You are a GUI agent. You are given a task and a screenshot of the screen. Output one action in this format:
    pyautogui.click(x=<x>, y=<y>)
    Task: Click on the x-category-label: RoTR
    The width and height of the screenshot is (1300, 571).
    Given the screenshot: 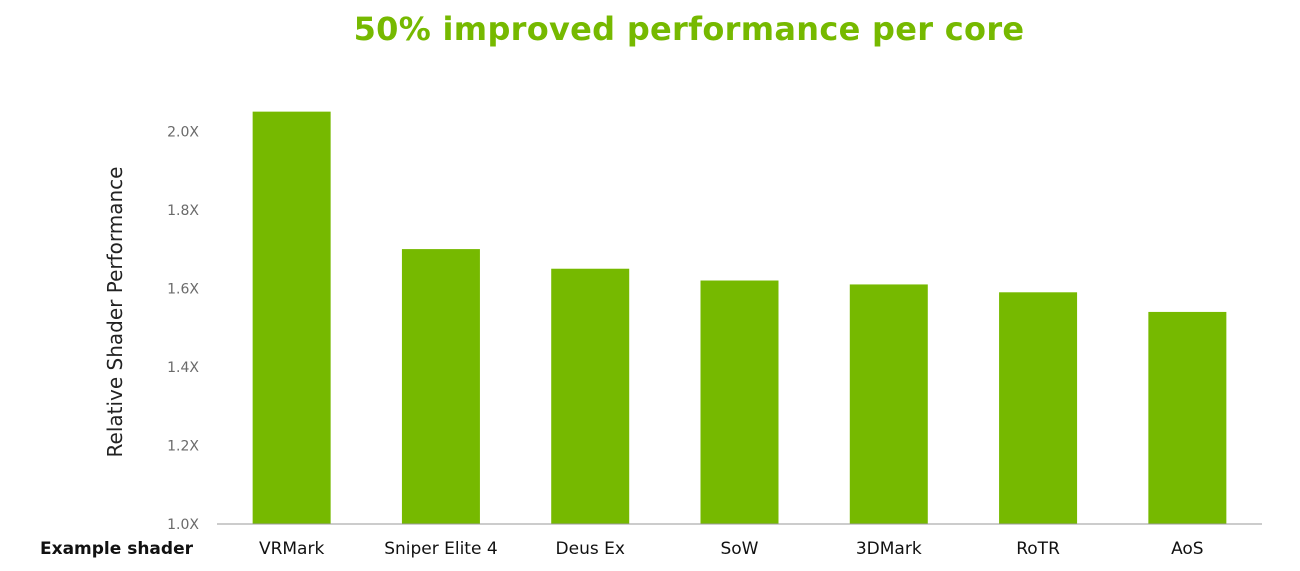 What is the action you would take?
    pyautogui.click(x=1038, y=549)
    